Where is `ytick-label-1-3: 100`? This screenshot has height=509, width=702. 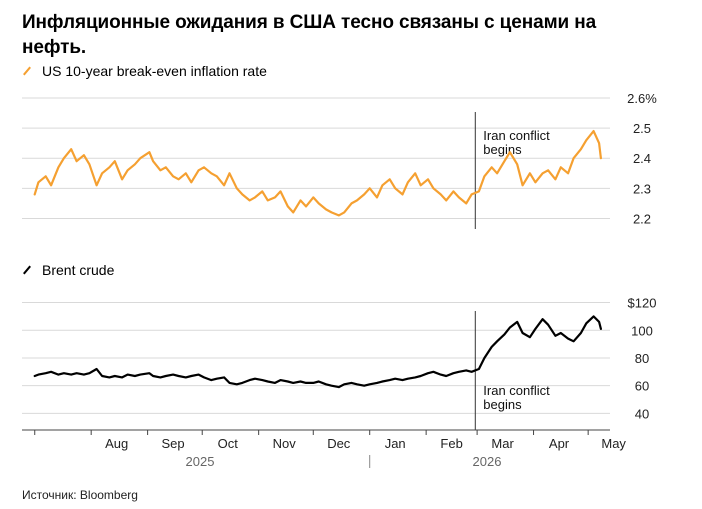
ytick-label-1-3: 100 is located at coordinates (642, 330).